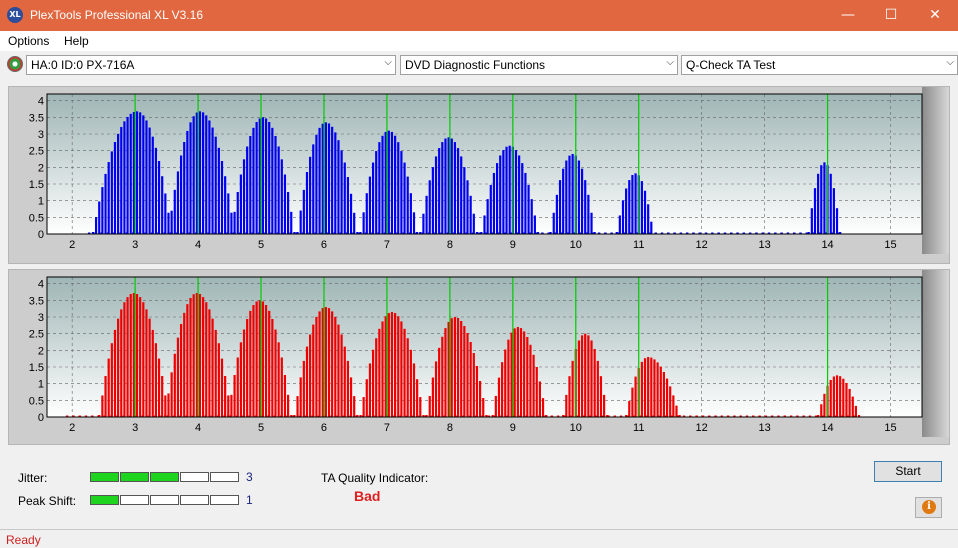  What do you see at coordinates (72, 428) in the screenshot?
I see `x-tick-label: 2` at bounding box center [72, 428].